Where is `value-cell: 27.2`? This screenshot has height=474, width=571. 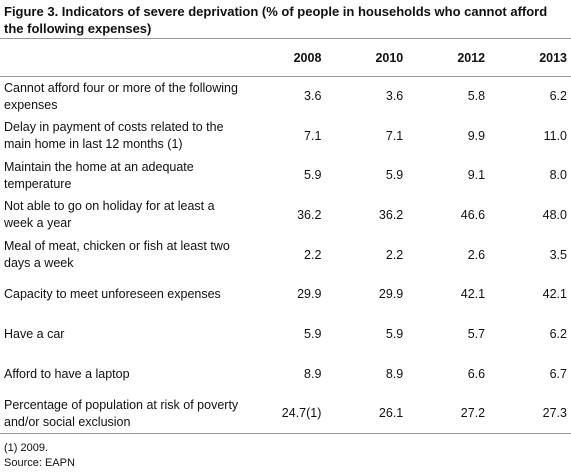
value-cell: 27.2 is located at coordinates (448, 414).